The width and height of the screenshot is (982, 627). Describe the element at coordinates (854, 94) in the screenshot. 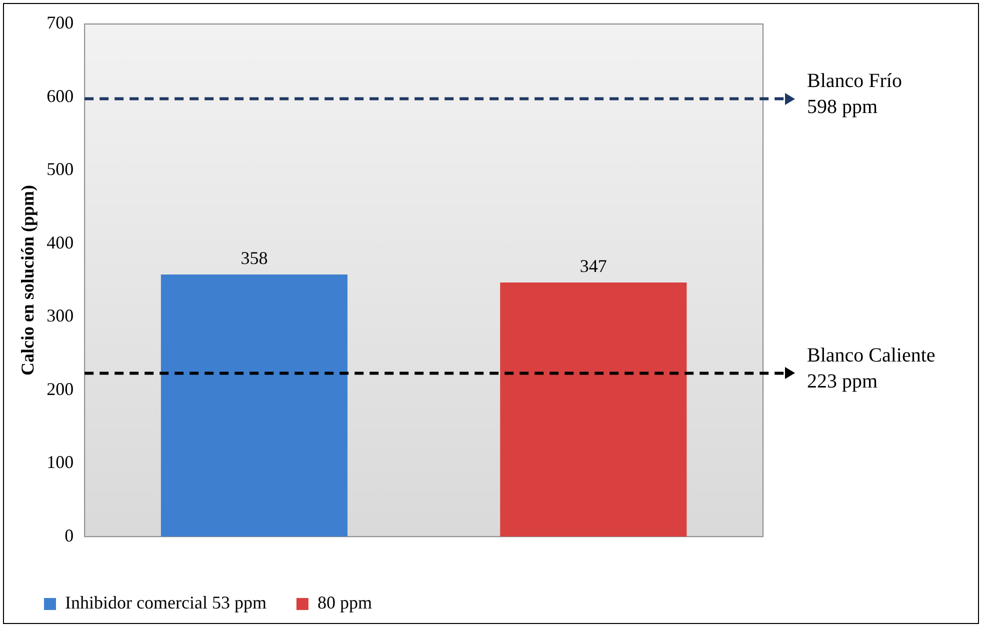

I see `ref-line-label: Blanco Frío 598 ppm` at that location.